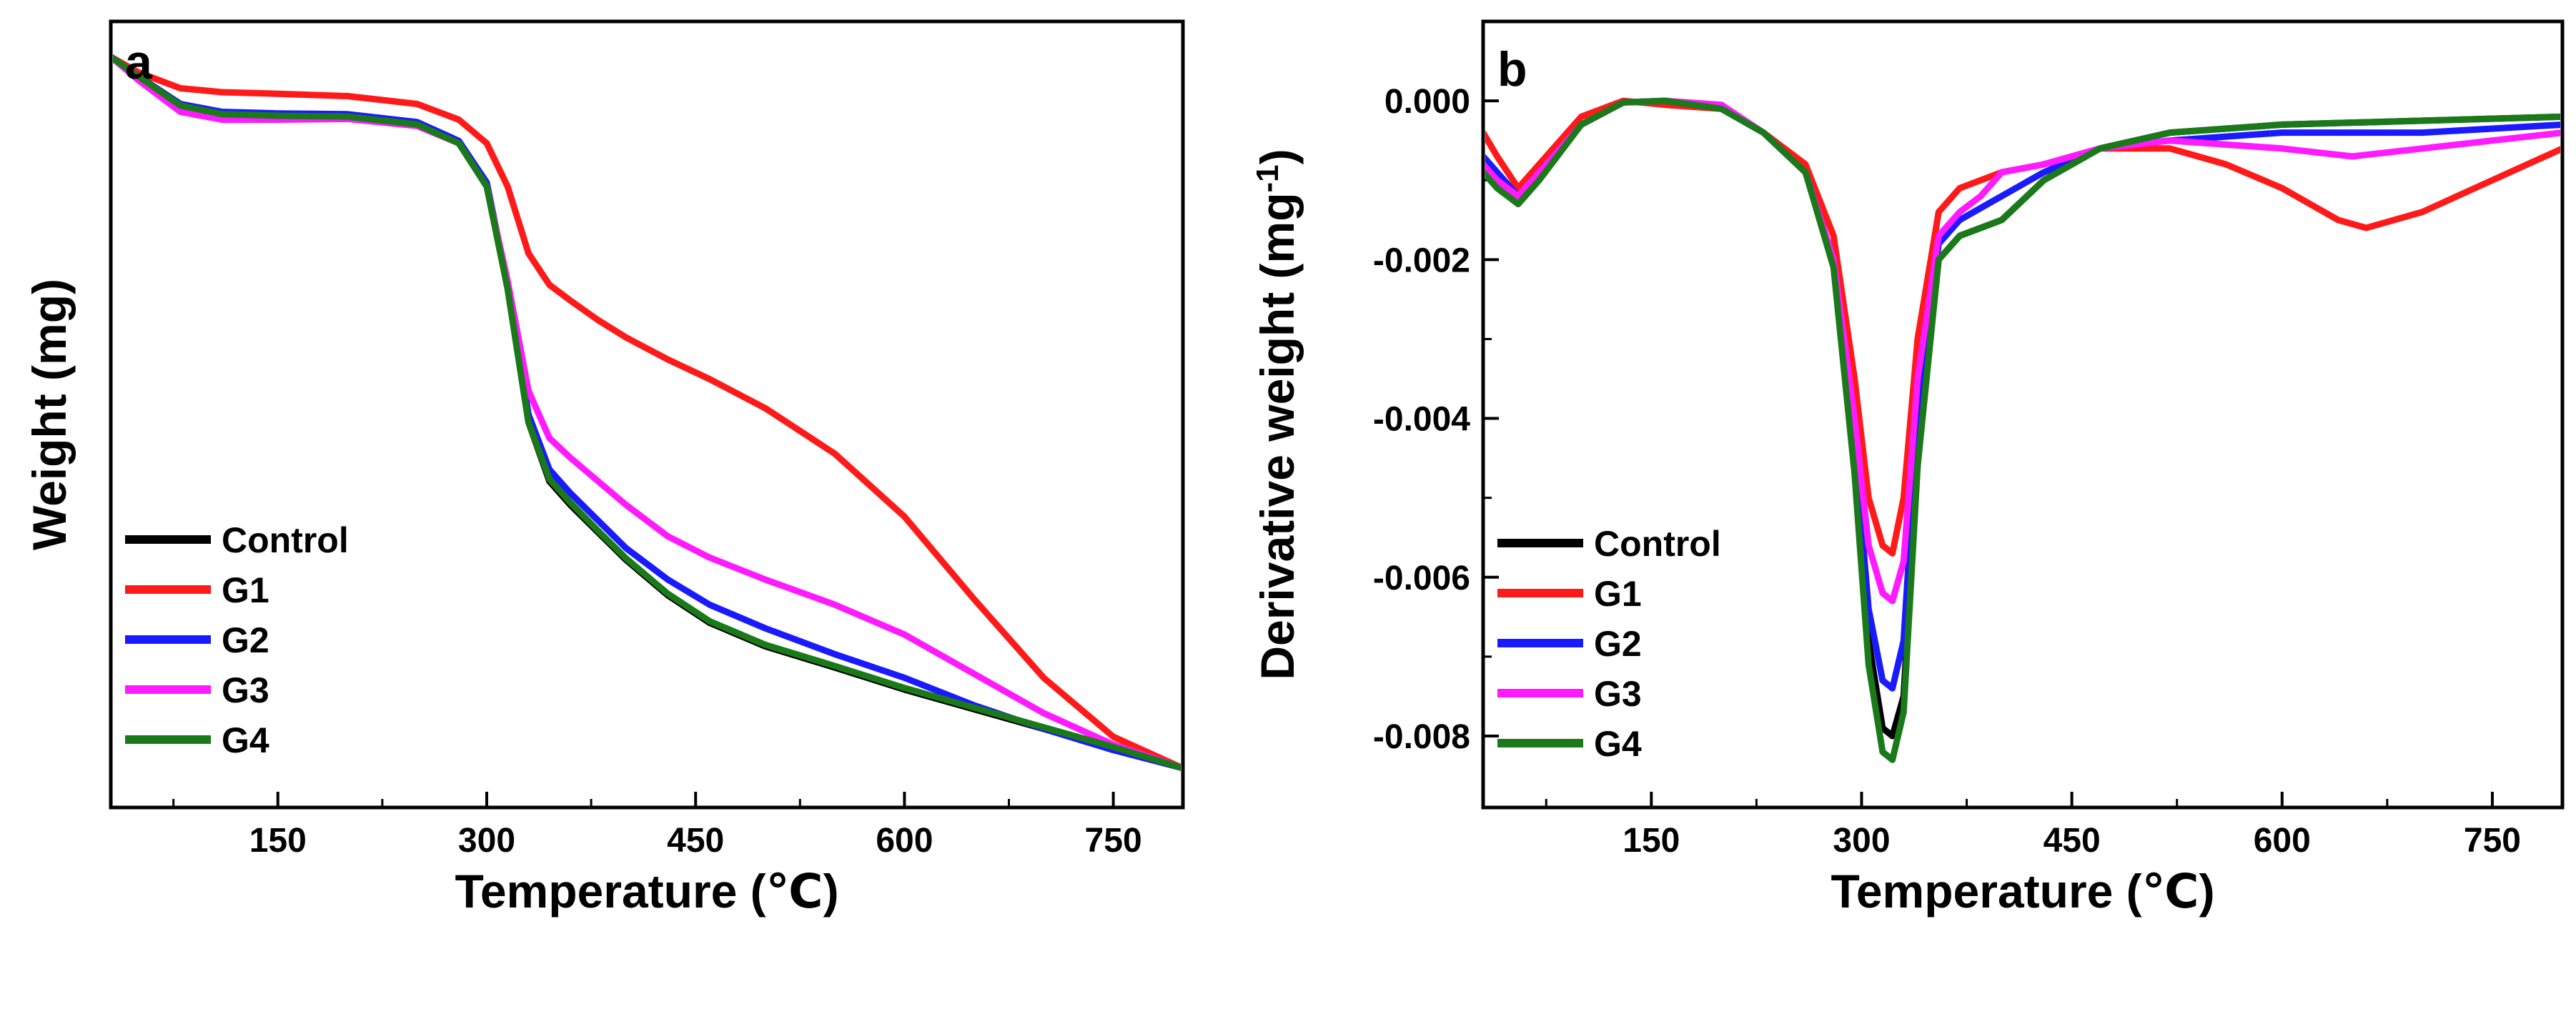  Describe the element at coordinates (1862, 841) in the screenshot. I see `panel-b-x-tick-label-300: 300` at that location.